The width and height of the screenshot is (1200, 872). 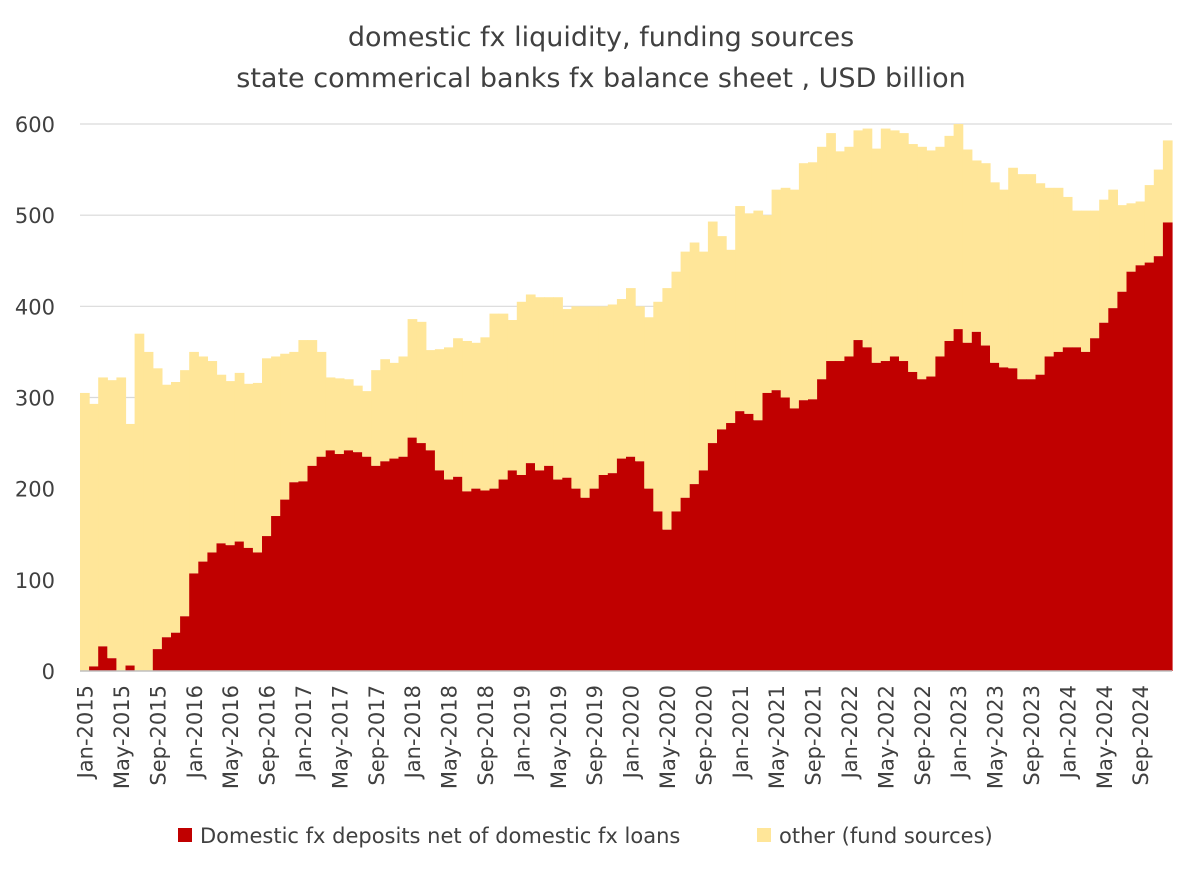 What do you see at coordinates (35, 125) in the screenshot?
I see `y-tick-label-600: 600` at bounding box center [35, 125].